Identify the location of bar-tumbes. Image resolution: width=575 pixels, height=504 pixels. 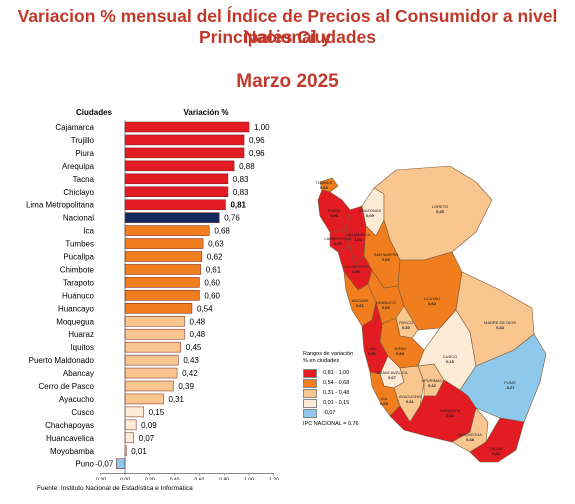
(164, 243).